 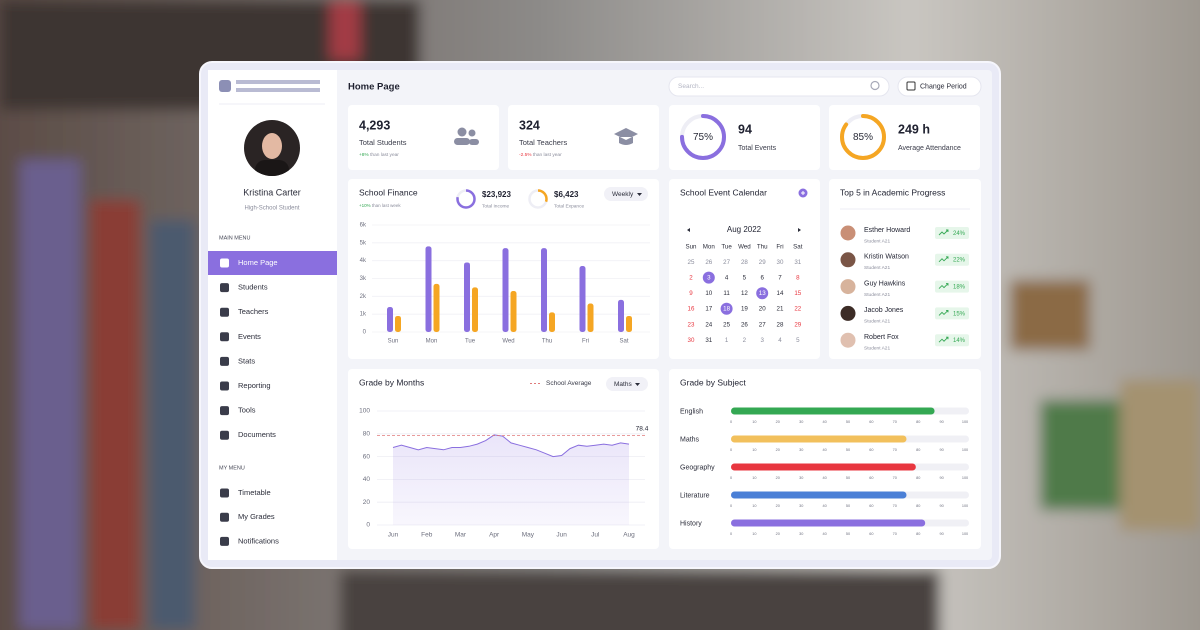 I want to click on calendar-day: 10, so click(x=708, y=293).